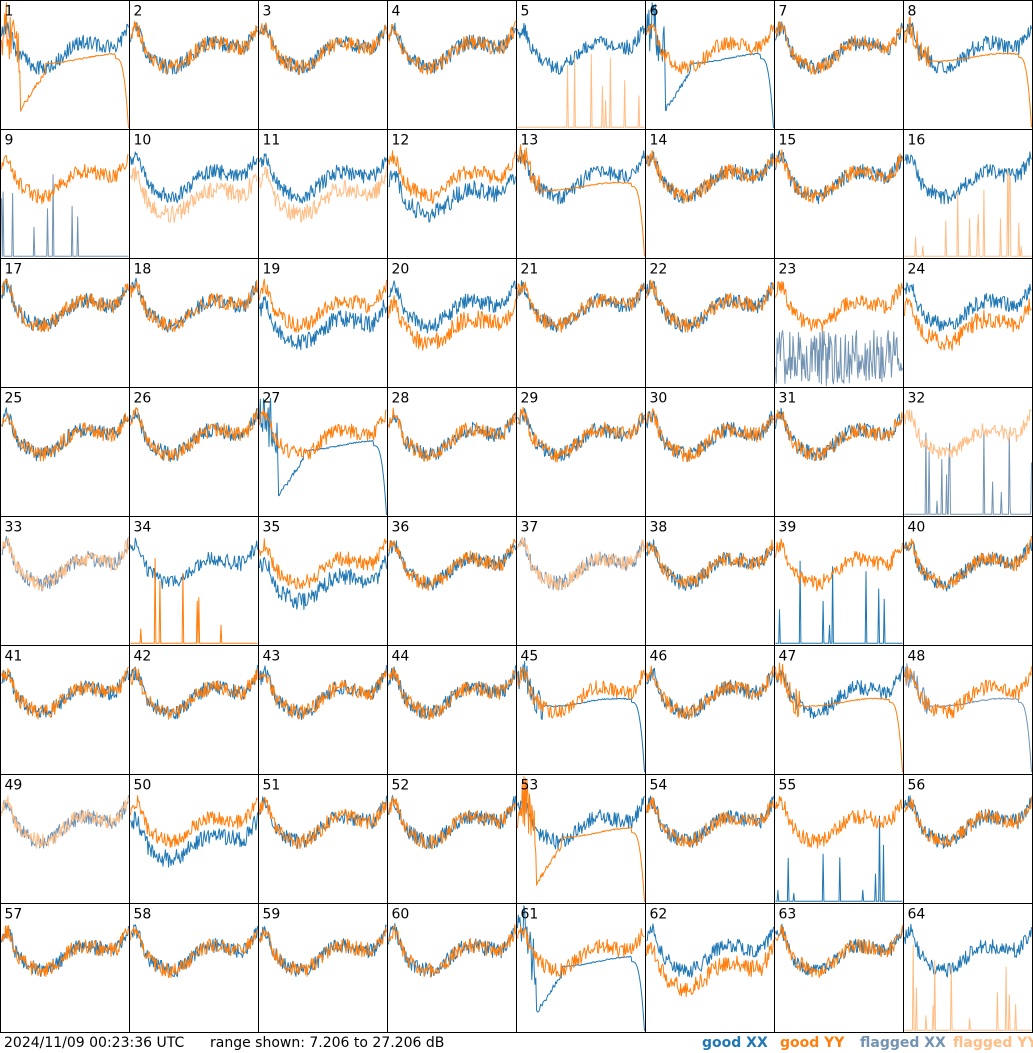 The height and width of the screenshot is (1053, 1033). I want to click on panel-60: 60, so click(452, 968).